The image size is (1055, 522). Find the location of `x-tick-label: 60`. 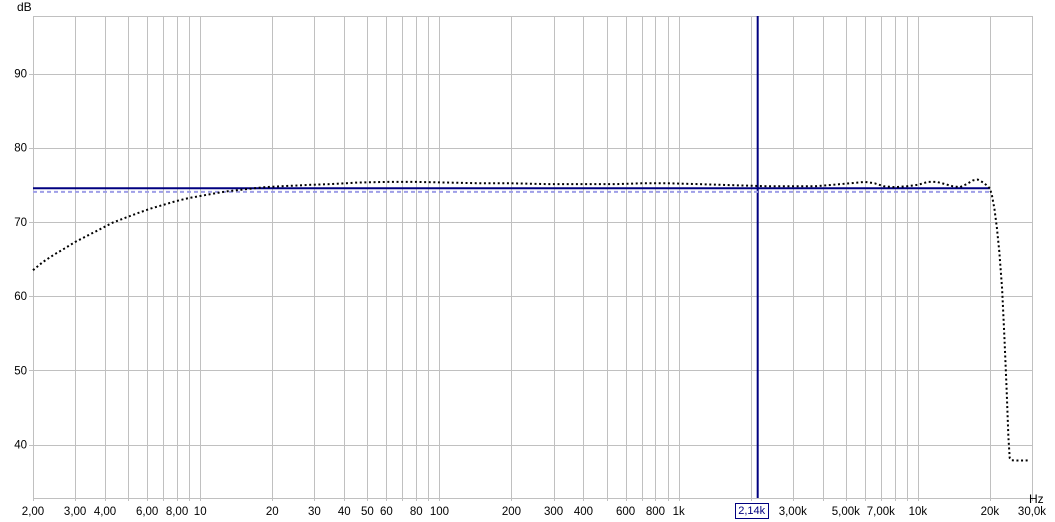

x-tick-label: 60 is located at coordinates (386, 512).